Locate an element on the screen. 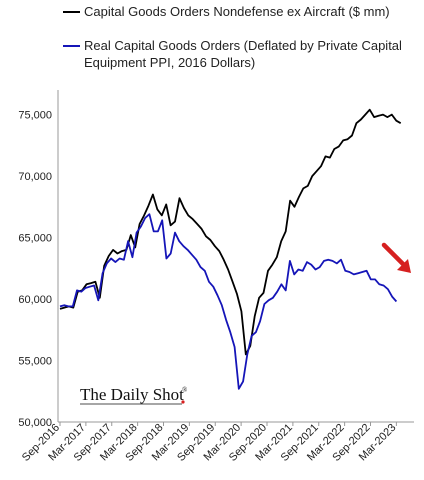 The image size is (424, 480). arrow-shaft is located at coordinates (393, 254).